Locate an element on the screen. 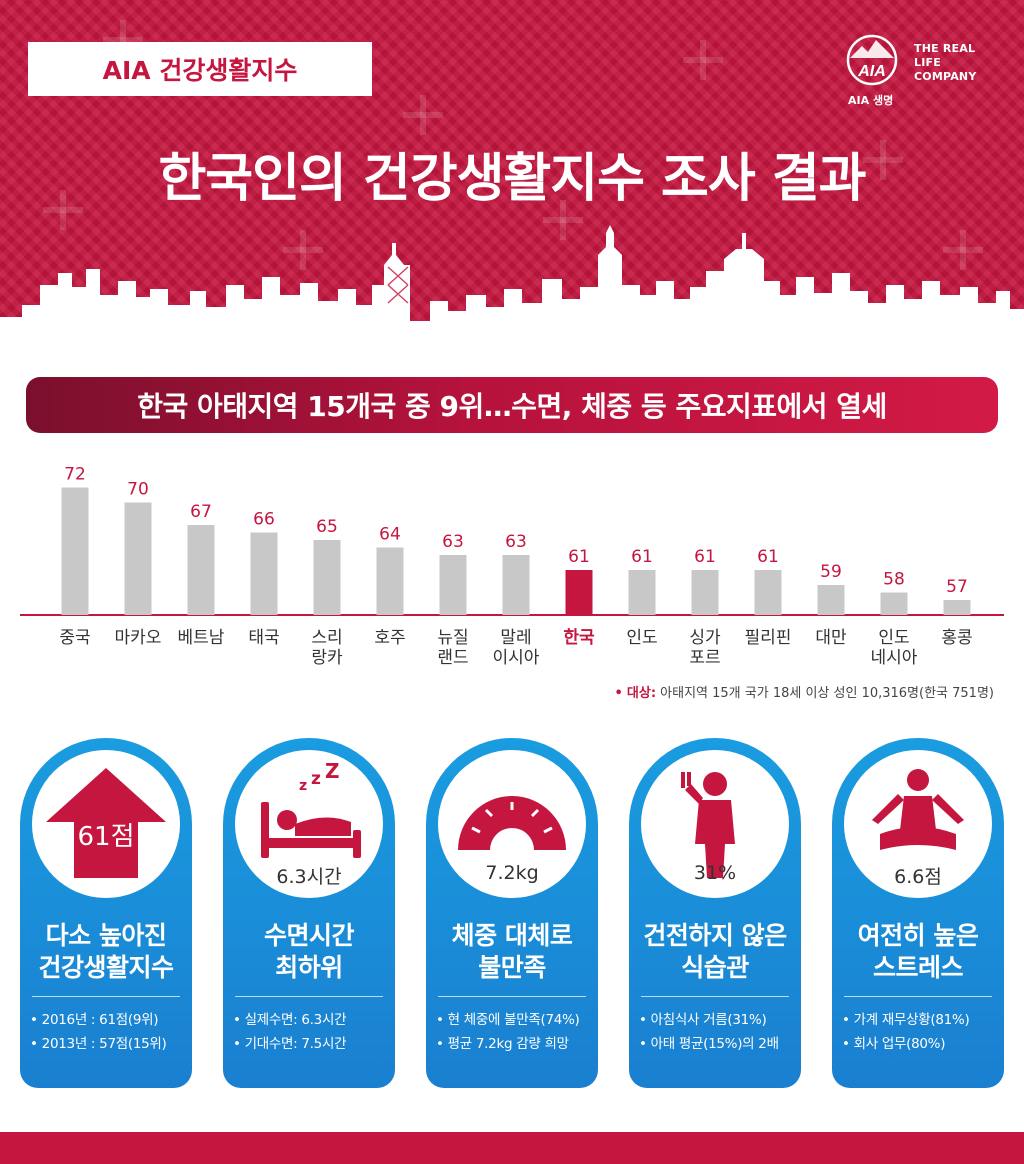 The width and height of the screenshot is (1024, 1164). chart-value-label: 65 is located at coordinates (327, 527).